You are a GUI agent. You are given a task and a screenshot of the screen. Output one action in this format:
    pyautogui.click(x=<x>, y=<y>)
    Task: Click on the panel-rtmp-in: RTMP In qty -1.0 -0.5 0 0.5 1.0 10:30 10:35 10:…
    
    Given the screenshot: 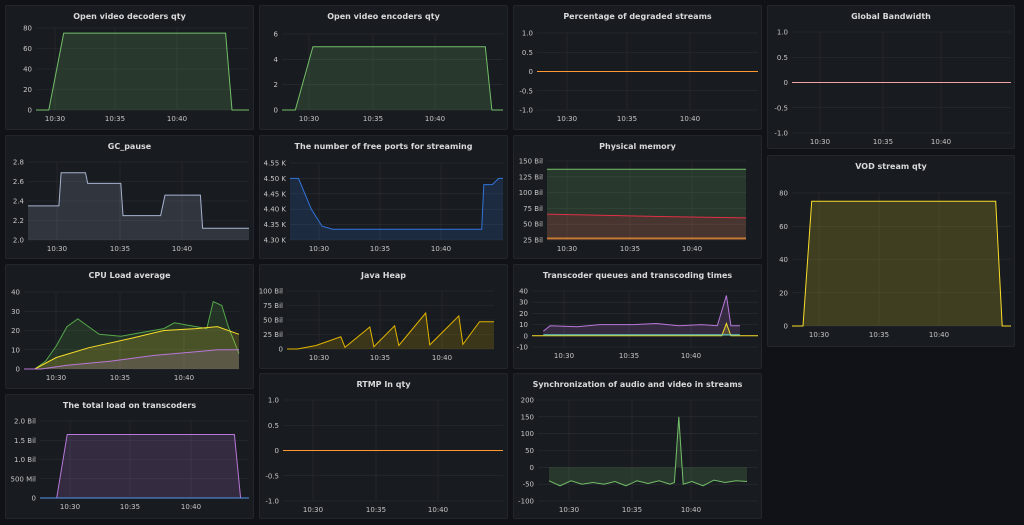 What is the action you would take?
    pyautogui.click(x=383, y=446)
    